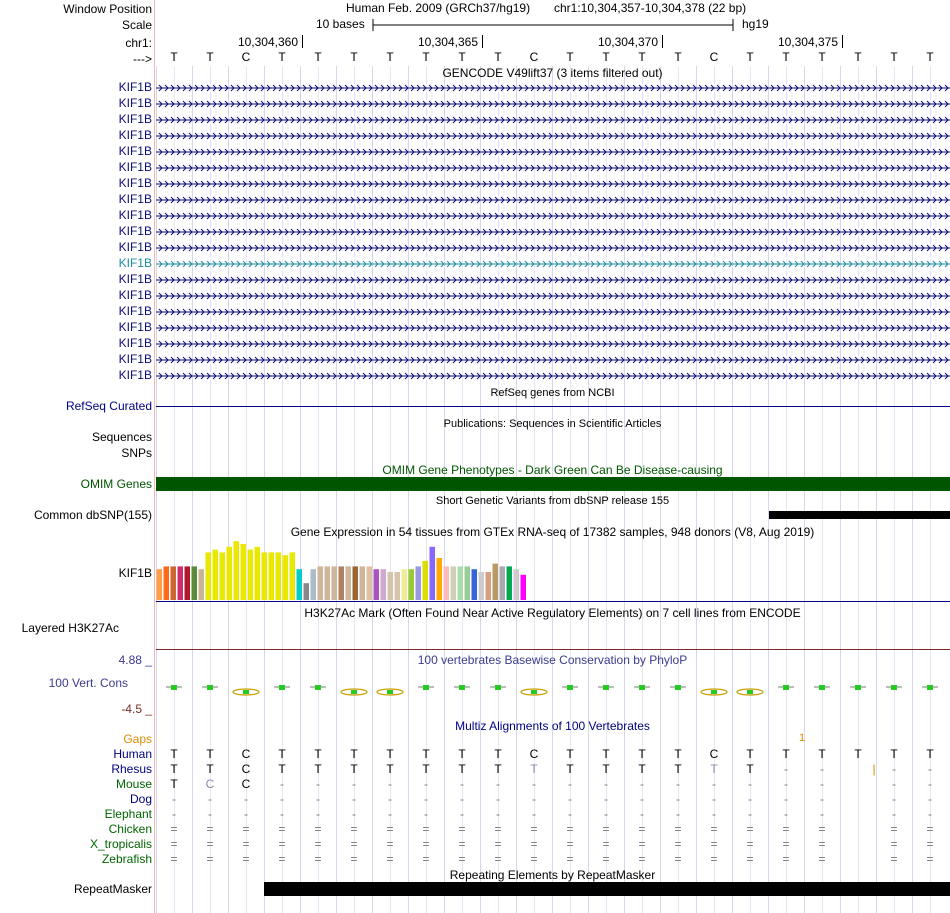 This screenshot has width=950, height=913. What do you see at coordinates (607, 889) in the screenshot?
I see `repeatmasker-element` at bounding box center [607, 889].